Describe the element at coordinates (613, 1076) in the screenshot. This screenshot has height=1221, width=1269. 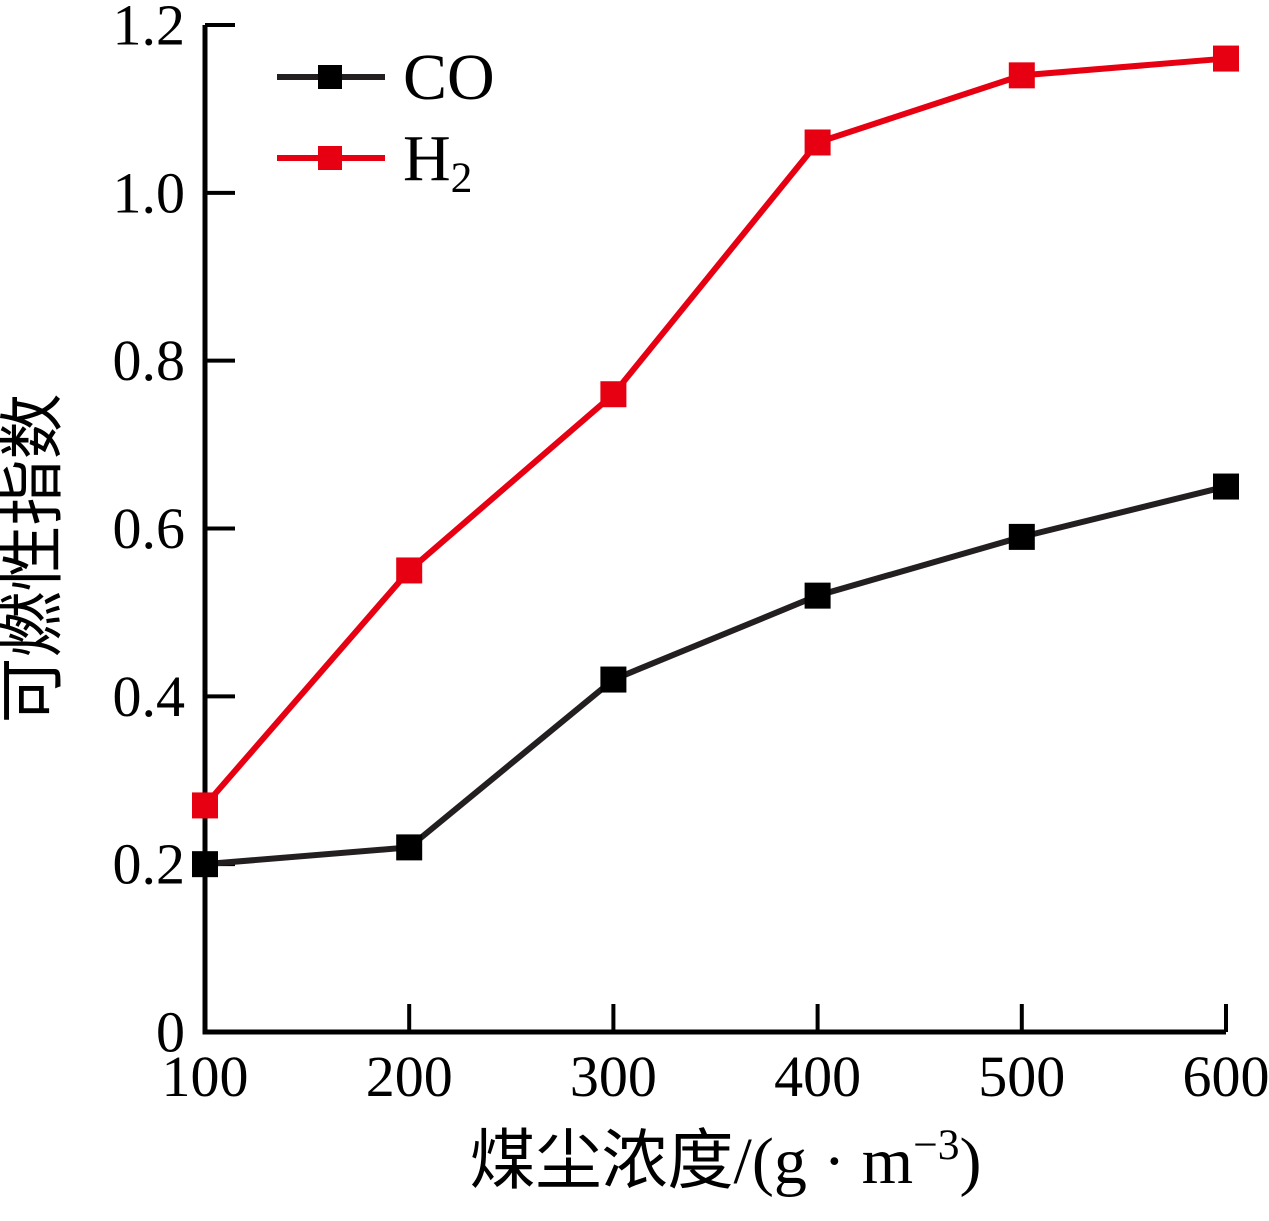
I see `x-tick-label: 300` at that location.